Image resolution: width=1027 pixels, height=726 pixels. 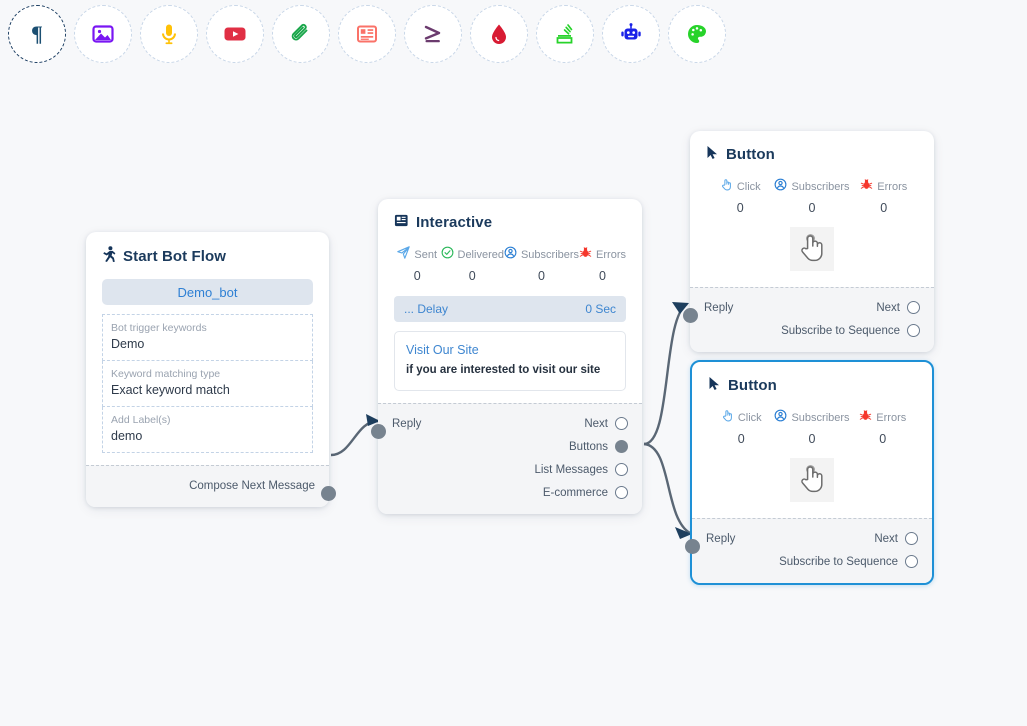 I want to click on port-label: E-commerce, so click(x=575, y=492).